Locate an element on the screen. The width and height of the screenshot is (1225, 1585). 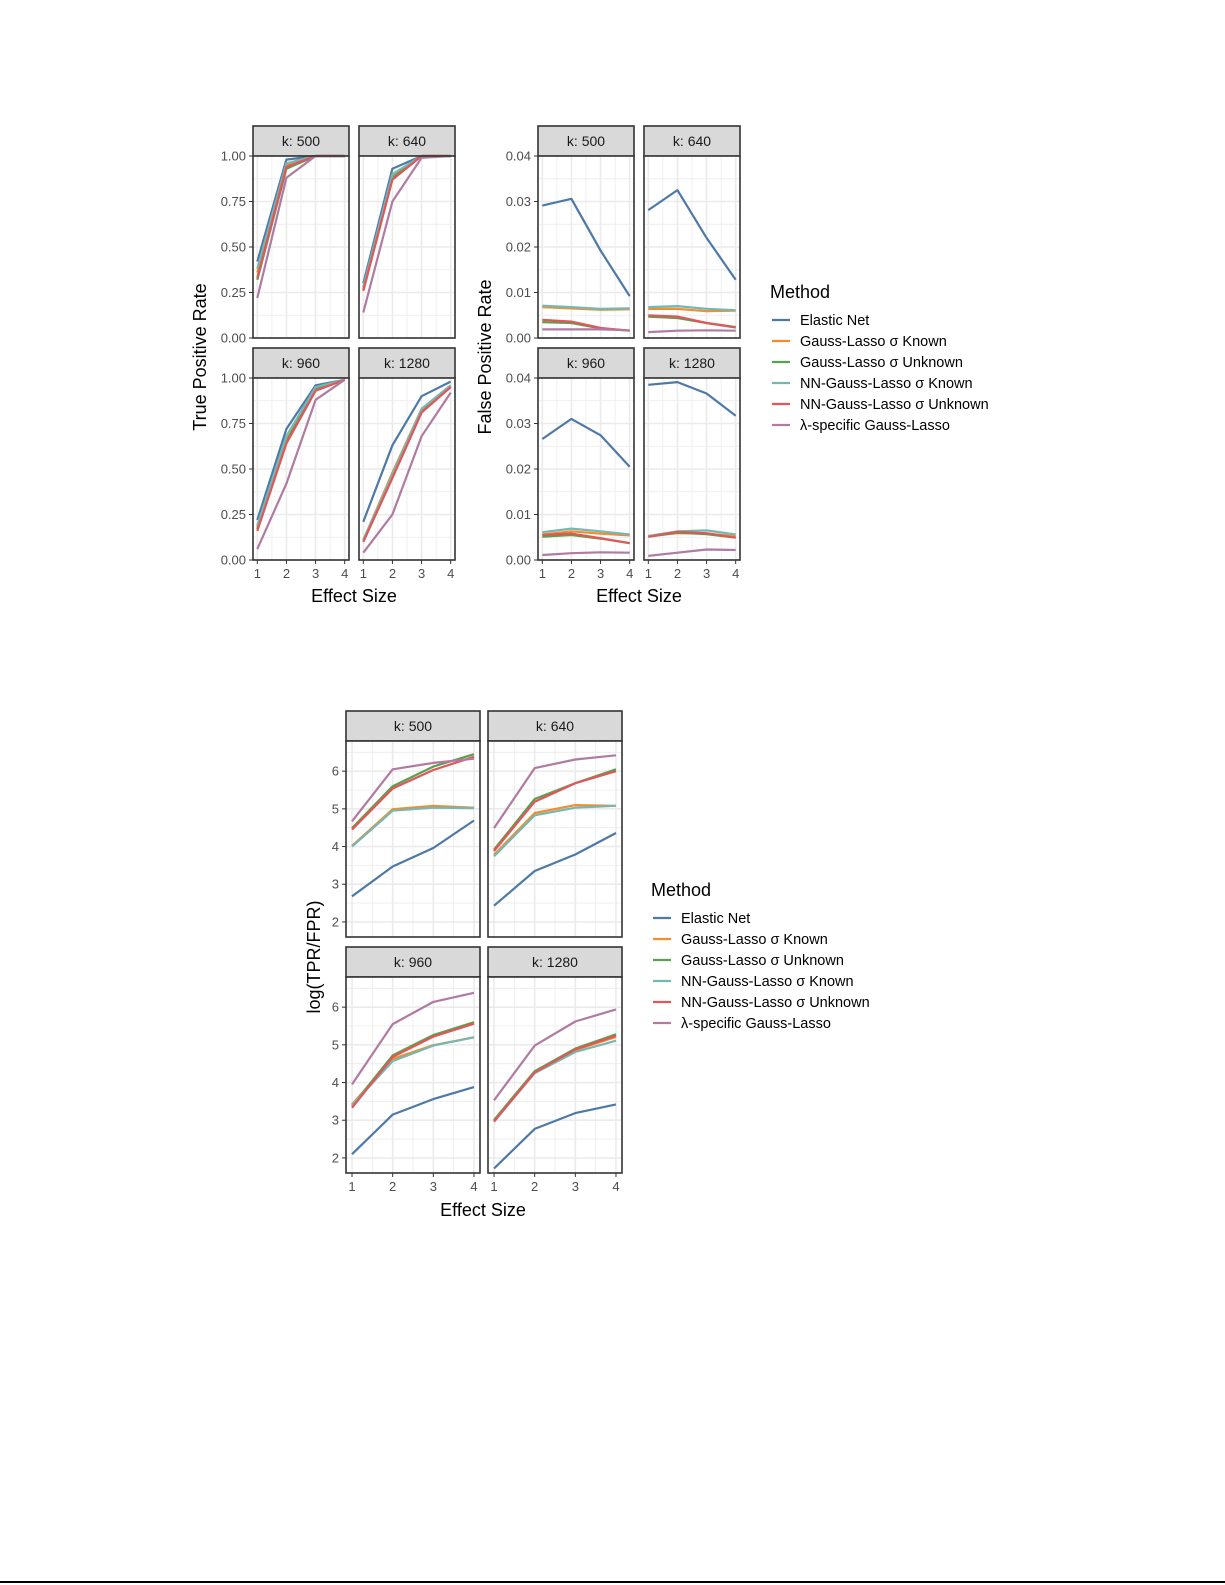
panel-strip-label: k: 640 is located at coordinates (555, 726).